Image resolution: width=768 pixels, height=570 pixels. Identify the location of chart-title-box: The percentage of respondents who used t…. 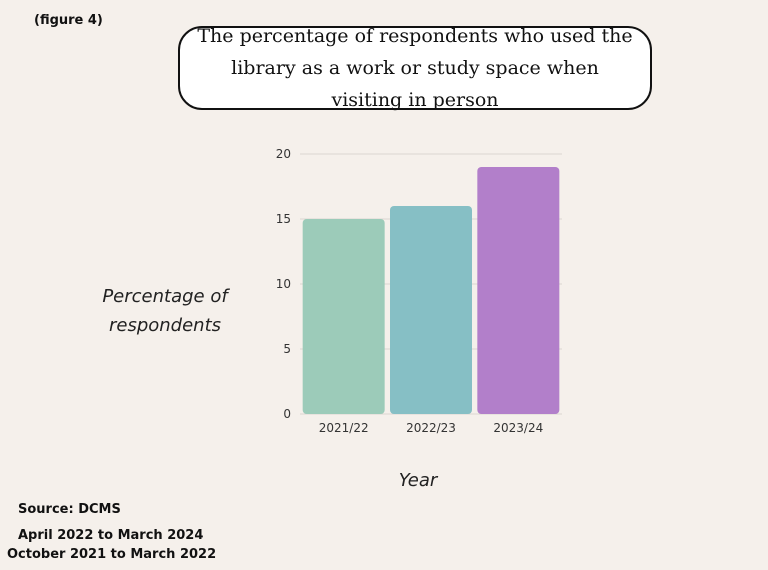
(415, 68).